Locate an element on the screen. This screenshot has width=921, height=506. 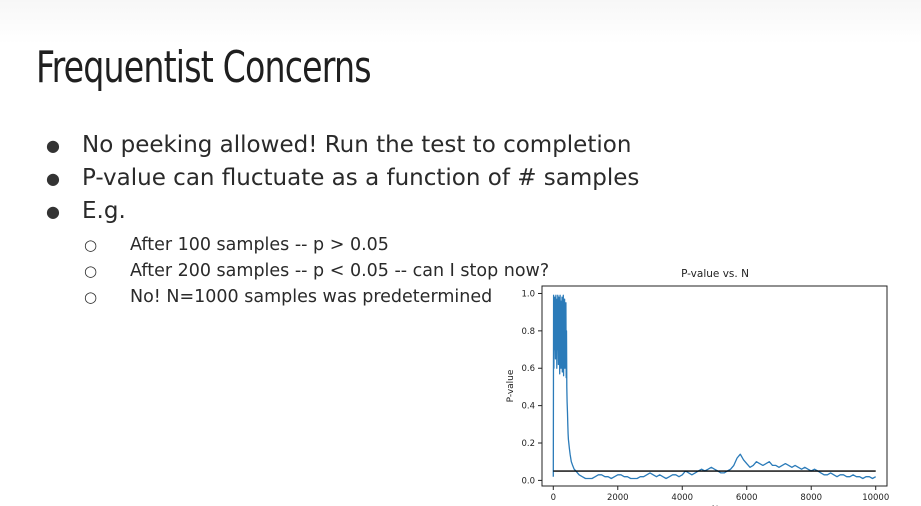
x-tick-label: 4000 is located at coordinates (682, 498).